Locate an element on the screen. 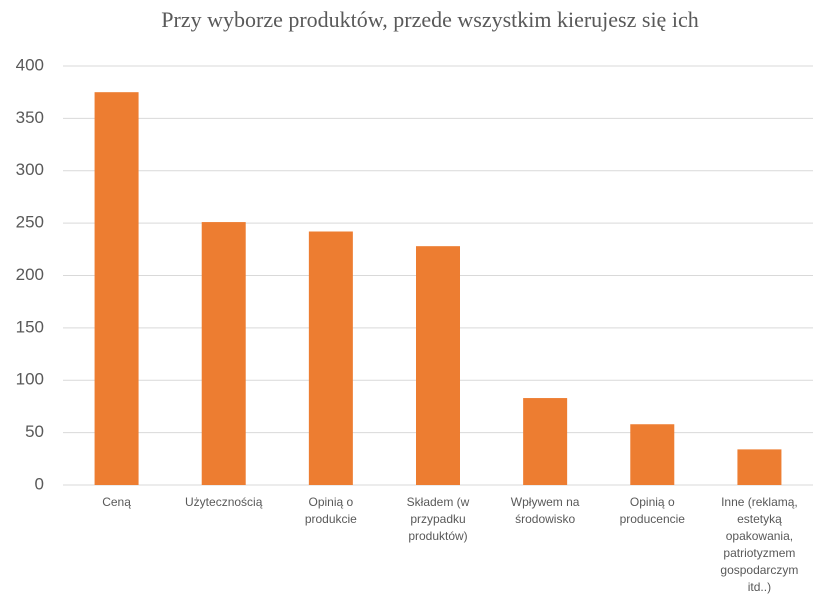  y-tick-label: 250 is located at coordinates (30, 222).